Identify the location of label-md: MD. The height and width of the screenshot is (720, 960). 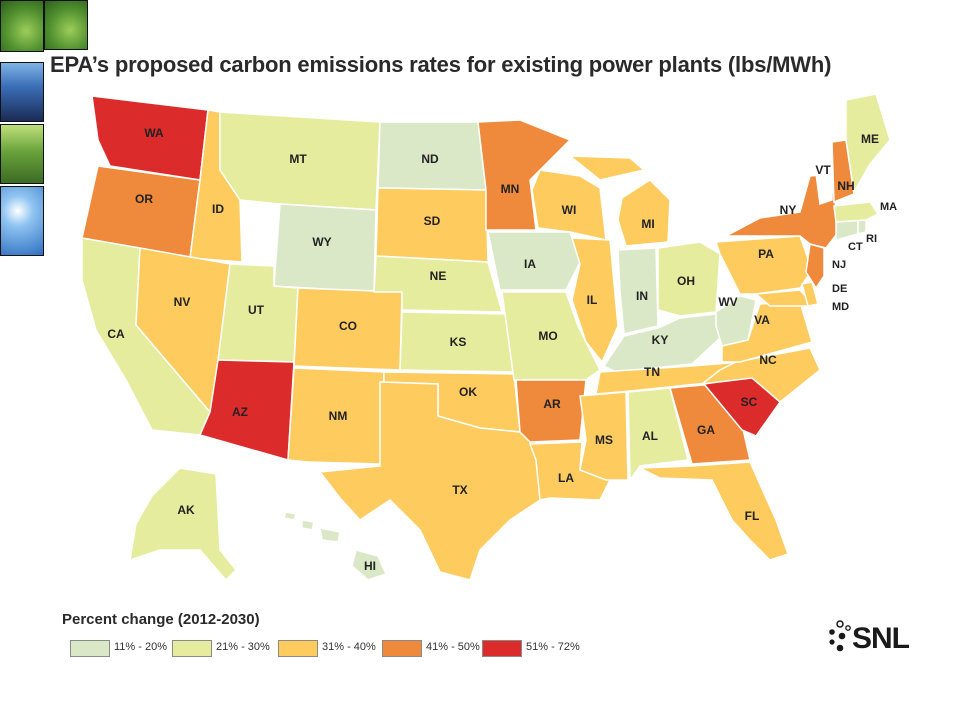
(840, 307).